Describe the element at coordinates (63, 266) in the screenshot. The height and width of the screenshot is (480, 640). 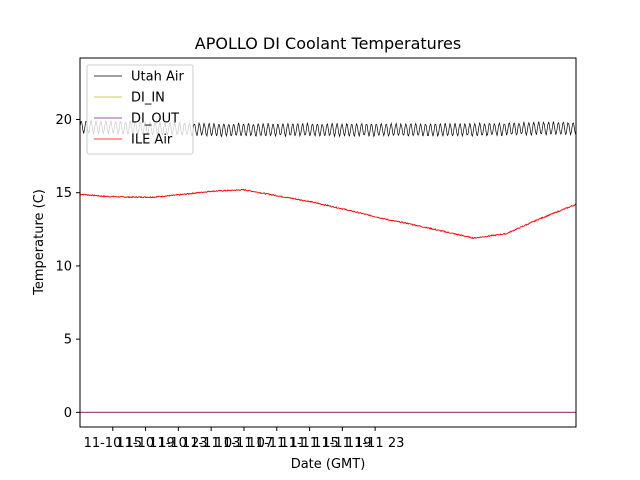
I see `y-tick-label: 10` at that location.